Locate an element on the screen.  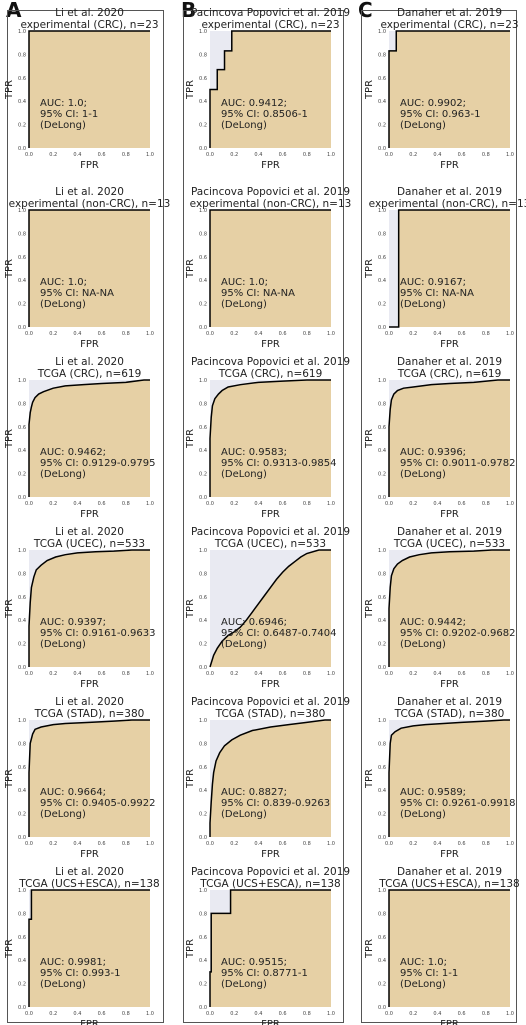
auc-annotation-line: 95% CI: 1-1 is located at coordinates (429, 973).